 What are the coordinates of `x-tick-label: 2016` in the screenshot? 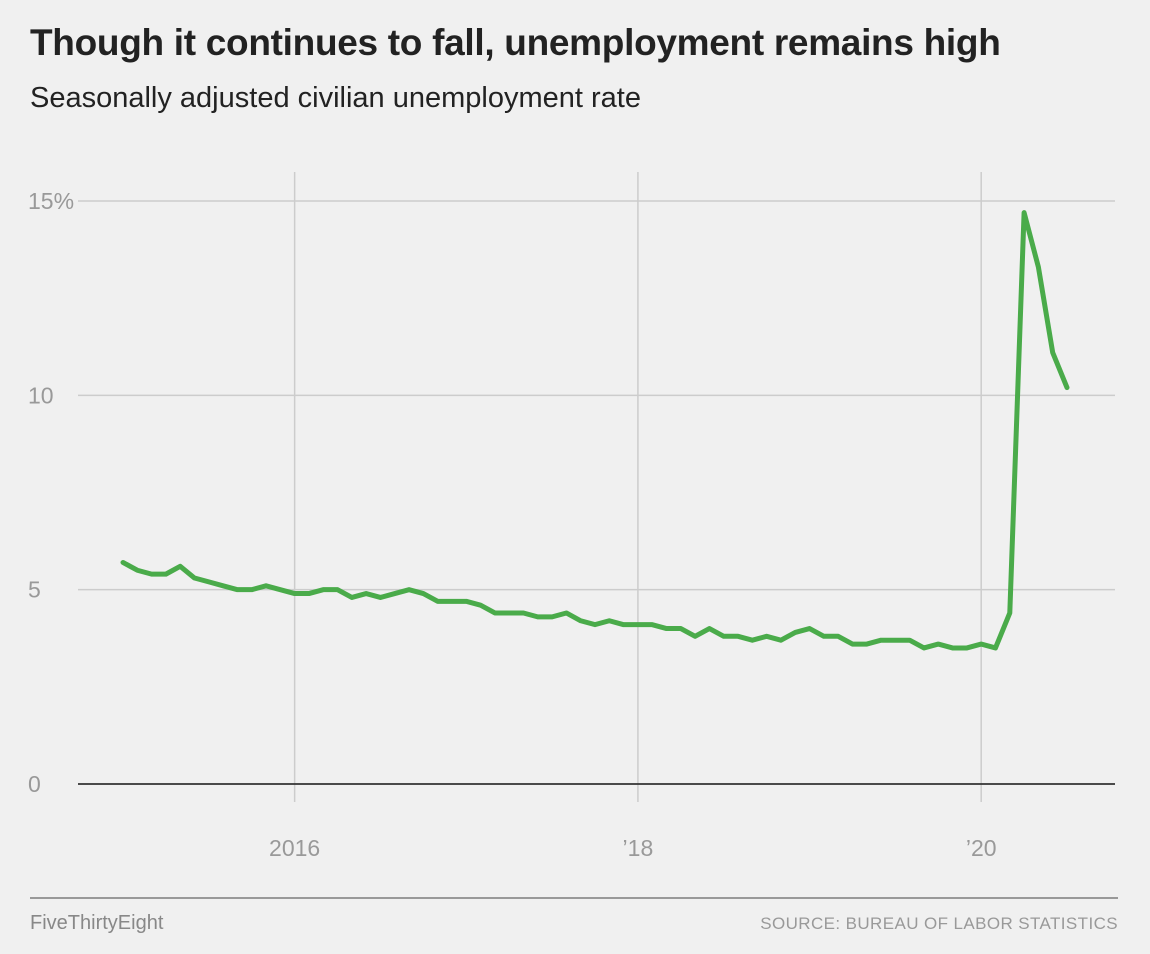 It's located at (294, 848).